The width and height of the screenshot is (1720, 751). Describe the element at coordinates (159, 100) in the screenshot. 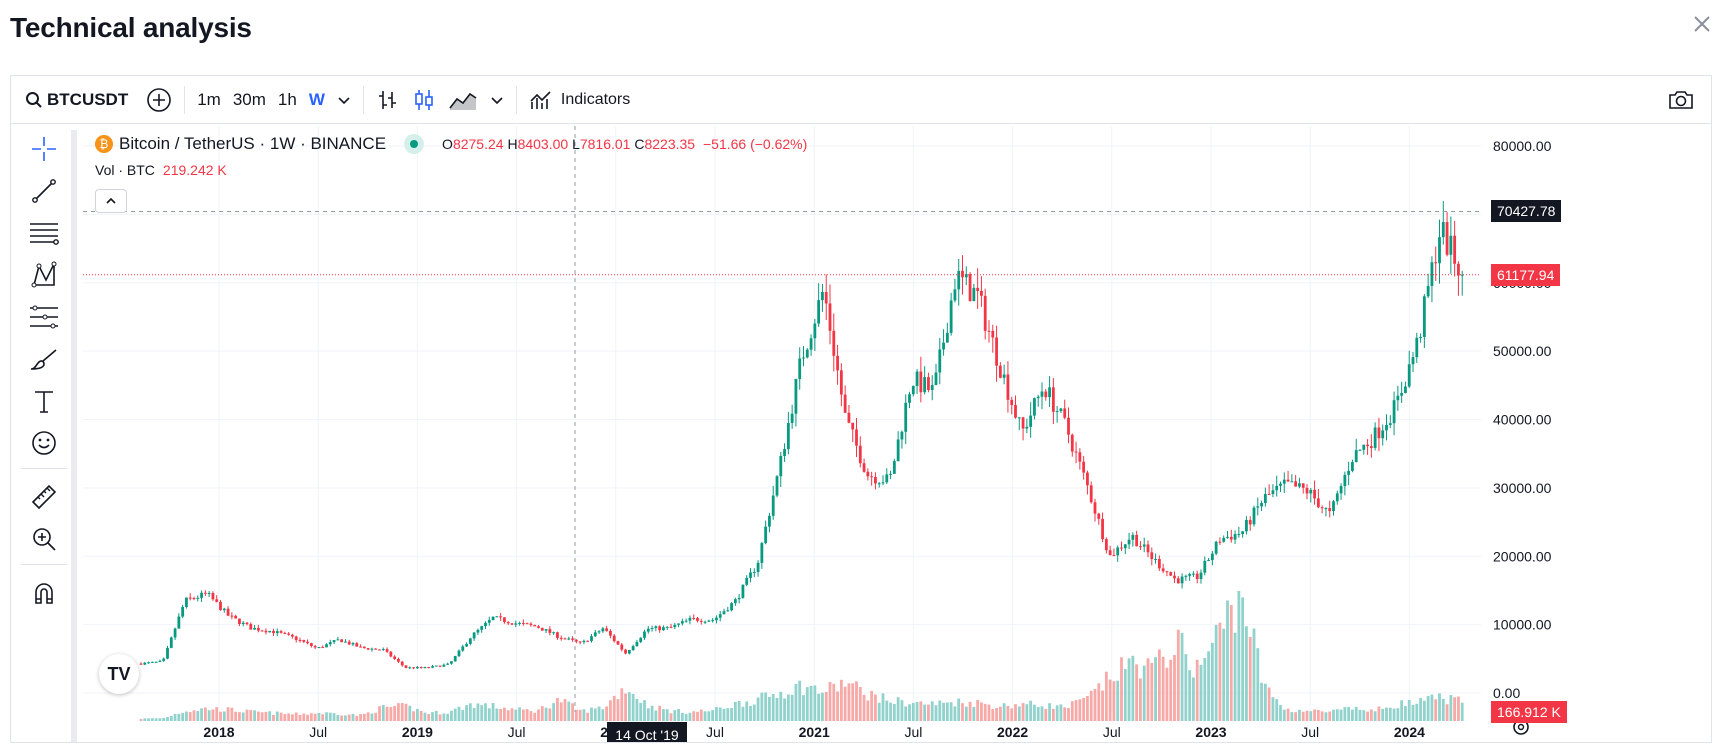

I see `compare-symbol-button` at that location.